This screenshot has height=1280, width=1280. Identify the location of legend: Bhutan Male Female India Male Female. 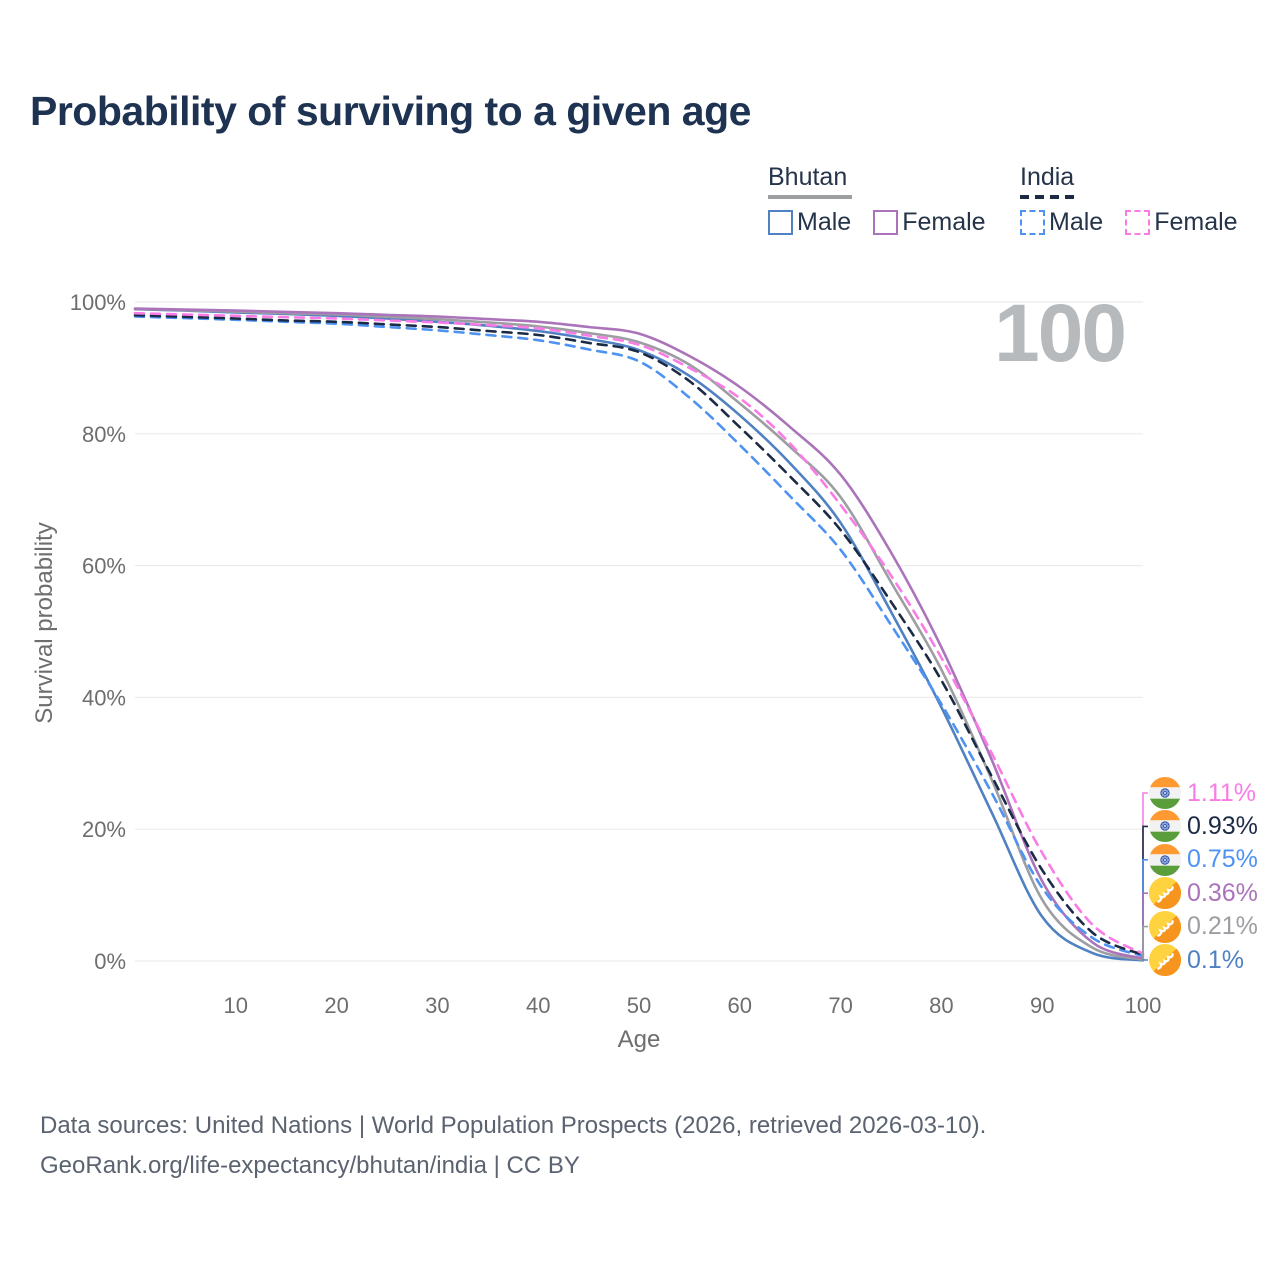
(1018, 203).